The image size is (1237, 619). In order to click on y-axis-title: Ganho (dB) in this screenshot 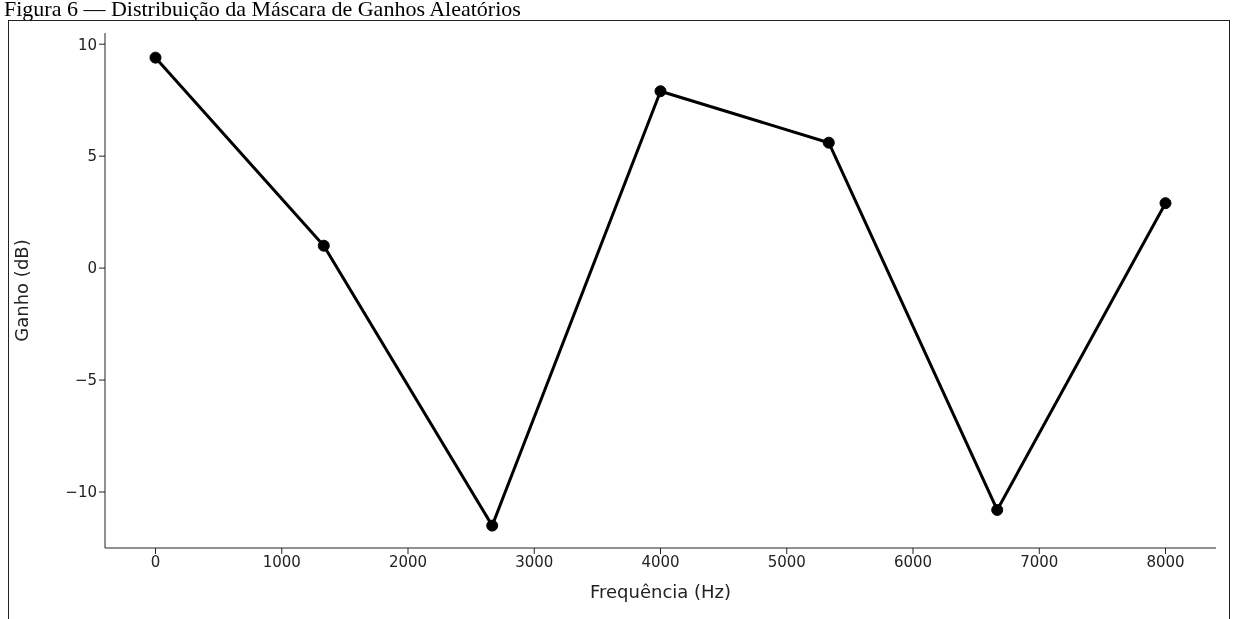, I will do `click(22, 290)`.